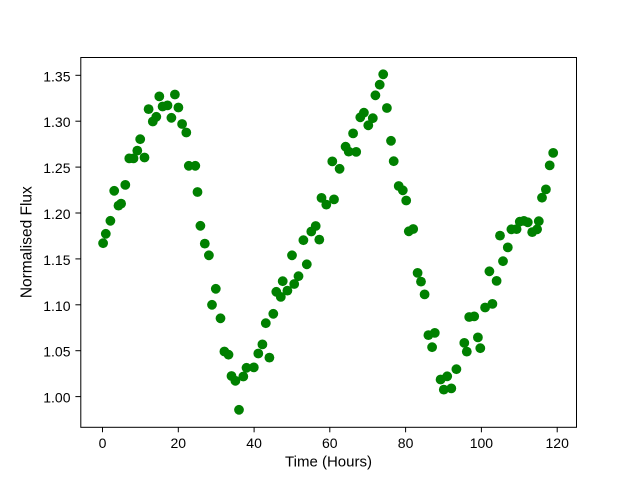  What do you see at coordinates (56, 398) in the screenshot?
I see `svg-text: 1.00` at bounding box center [56, 398].